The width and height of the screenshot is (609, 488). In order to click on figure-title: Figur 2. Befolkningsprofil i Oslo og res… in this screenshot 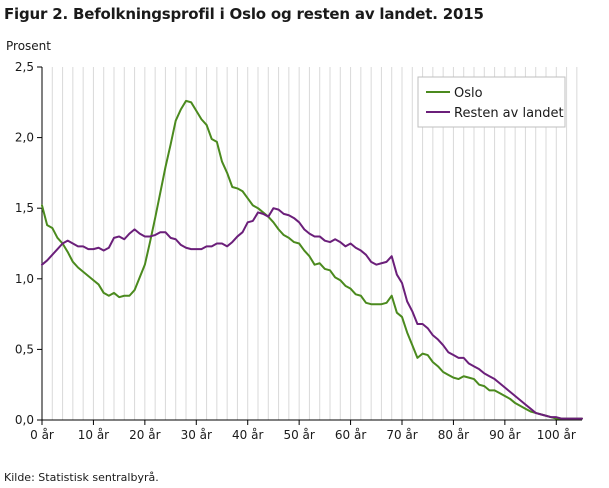, I will do `click(244, 14)`.